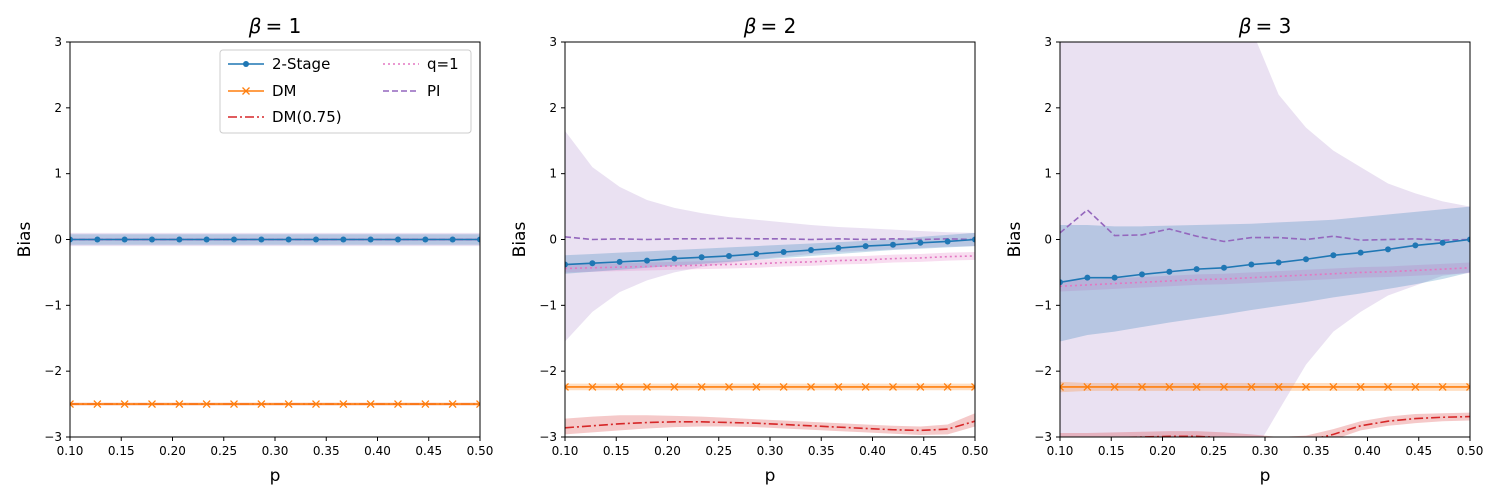 This screenshot has height=500, width=1500. Describe the element at coordinates (770, 26) in the screenshot. I see `panel-title: β = 2` at that location.